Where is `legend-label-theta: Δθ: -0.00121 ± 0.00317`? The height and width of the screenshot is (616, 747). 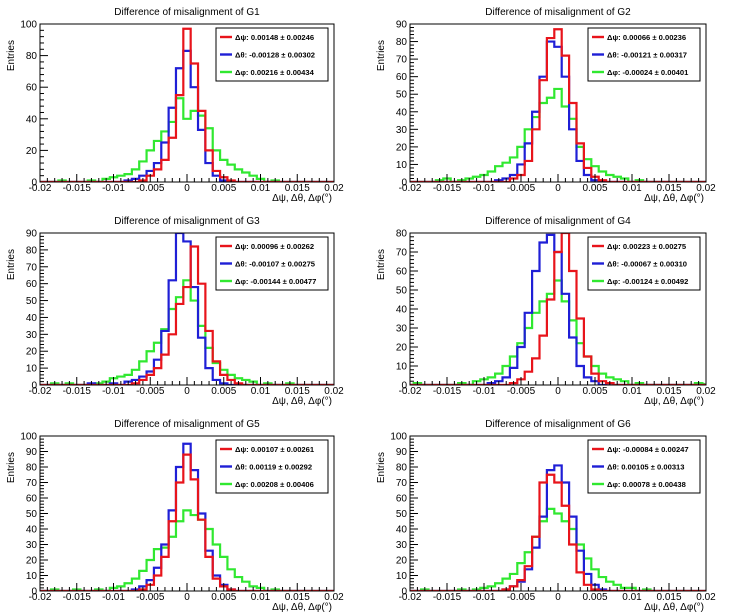 legend-label-theta: Δθ: -0.00121 ± 0.00317 is located at coordinates (647, 55).